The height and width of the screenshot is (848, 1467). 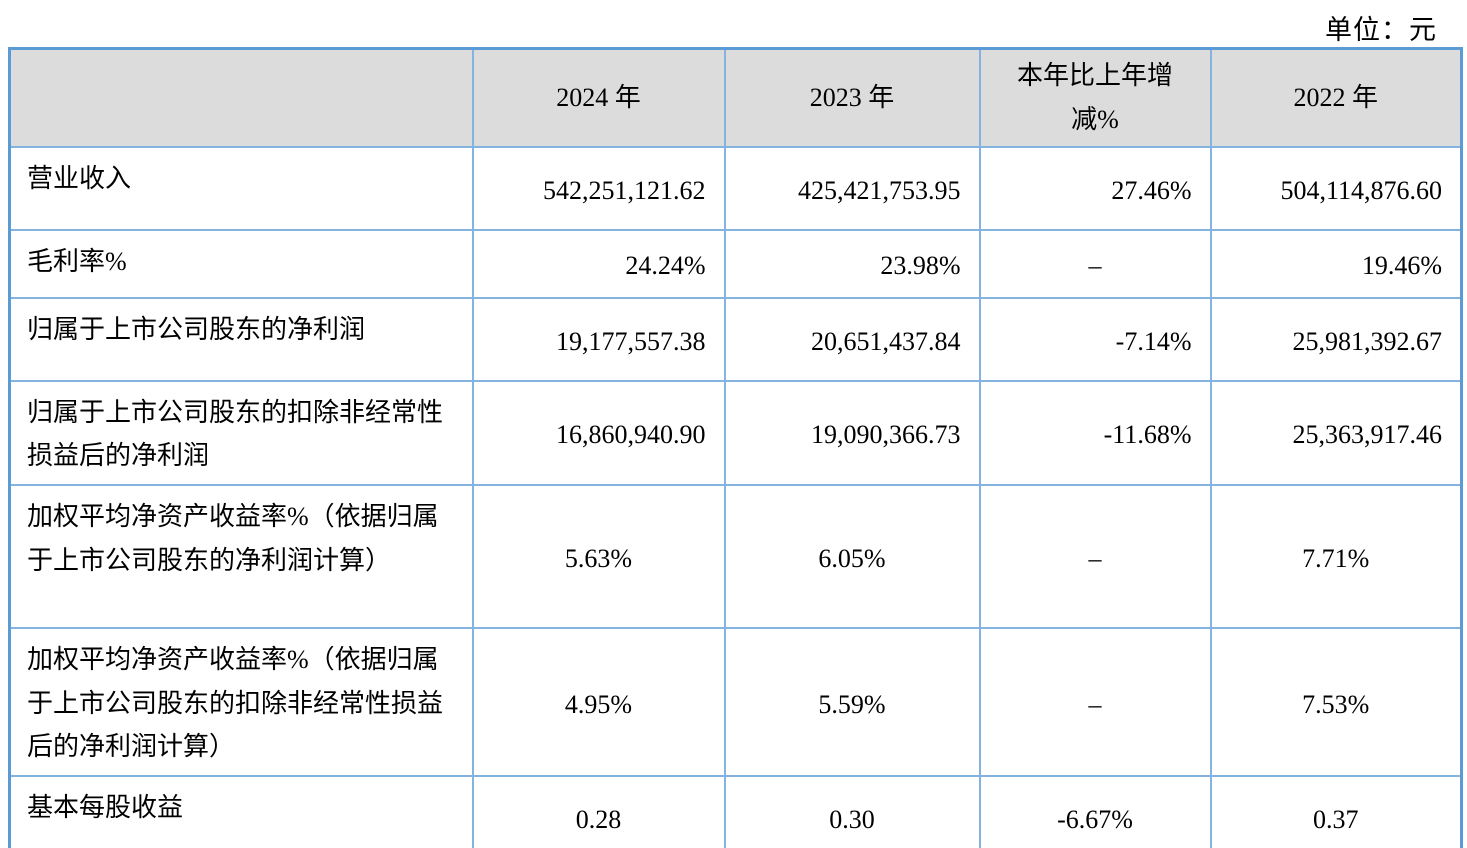 I want to click on header-cell-2024: 2024 年, so click(x=598, y=97).